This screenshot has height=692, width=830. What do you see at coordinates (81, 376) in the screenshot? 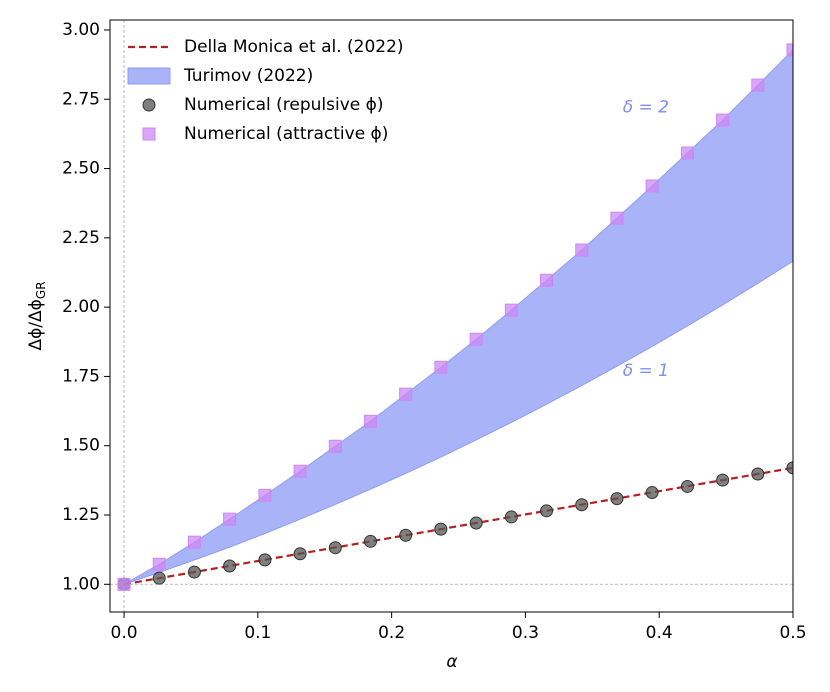
I see `y-tick-label: 1.75` at bounding box center [81, 376].